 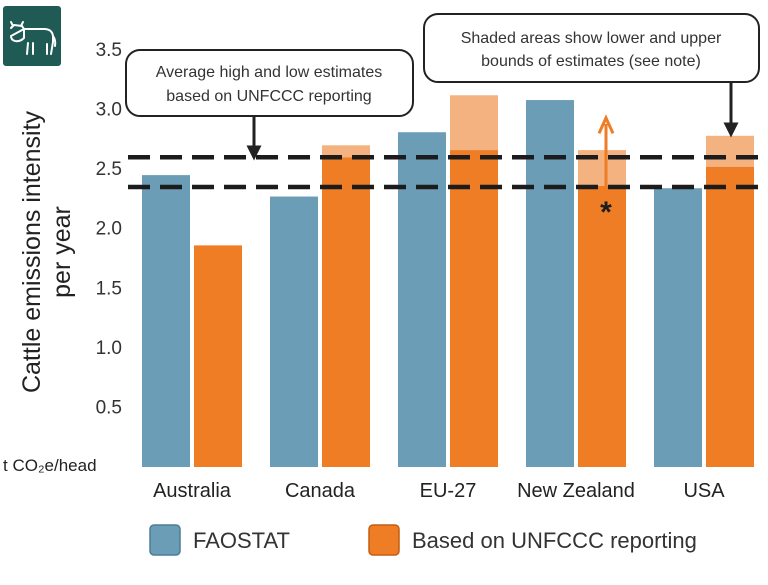 What do you see at coordinates (346, 312) in the screenshot?
I see `bar-unfccc-canada` at bounding box center [346, 312].